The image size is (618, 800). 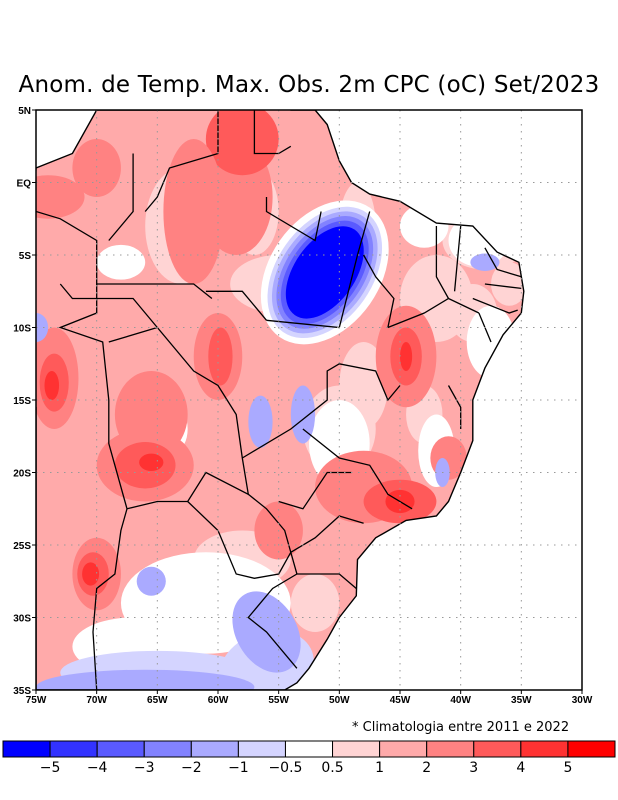 What do you see at coordinates (426, 768) in the screenshot?
I see `colorbar-label: 2` at bounding box center [426, 768].